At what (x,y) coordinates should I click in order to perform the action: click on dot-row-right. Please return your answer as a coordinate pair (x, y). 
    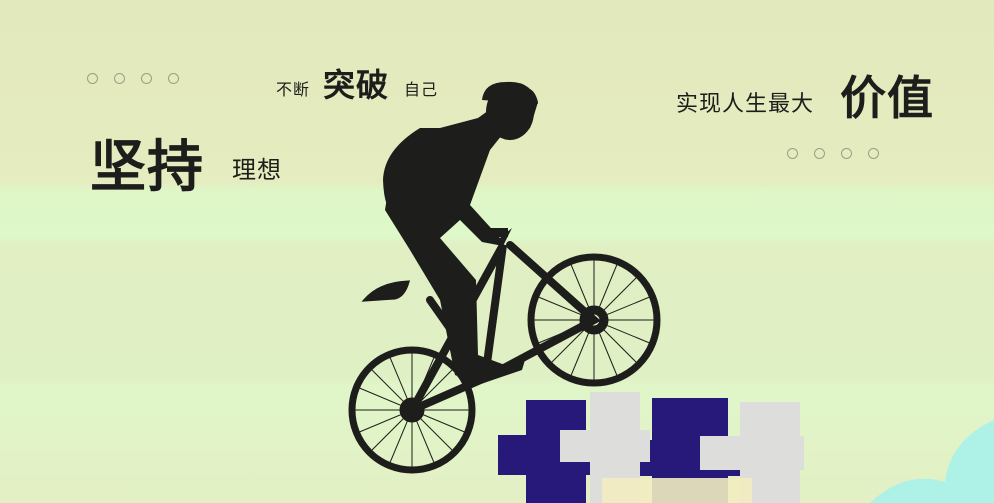
    Looking at the image, I should click on (833, 153).